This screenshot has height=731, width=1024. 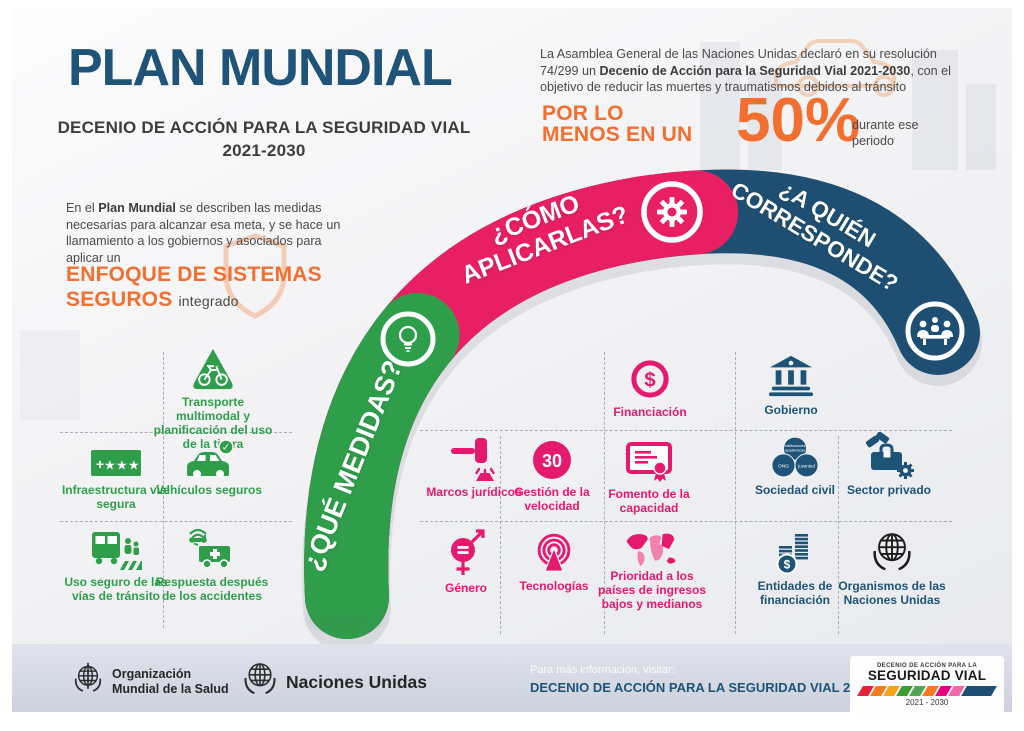 What do you see at coordinates (357, 682) in the screenshot?
I see `un-name: Naciones Unidas` at bounding box center [357, 682].